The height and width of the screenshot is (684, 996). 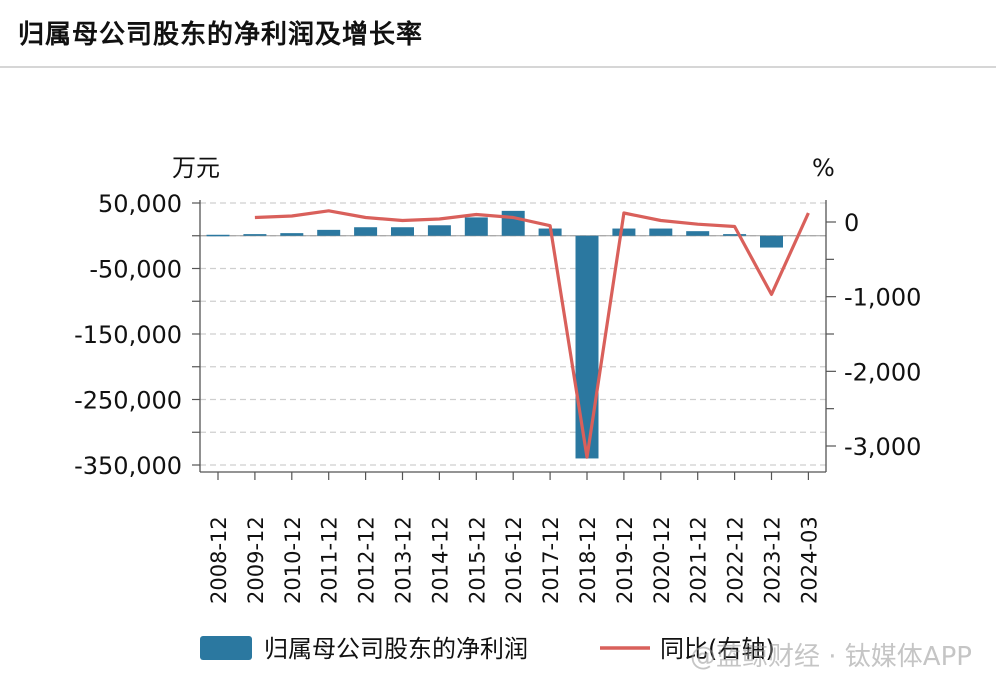 I want to click on right-tick-label: -1,000, so click(x=882, y=298).